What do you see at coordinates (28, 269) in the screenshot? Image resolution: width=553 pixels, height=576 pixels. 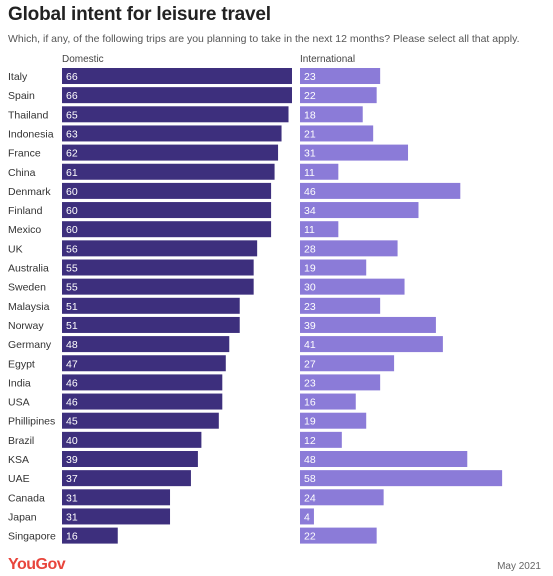 I see `category-label: Australia` at bounding box center [28, 269].